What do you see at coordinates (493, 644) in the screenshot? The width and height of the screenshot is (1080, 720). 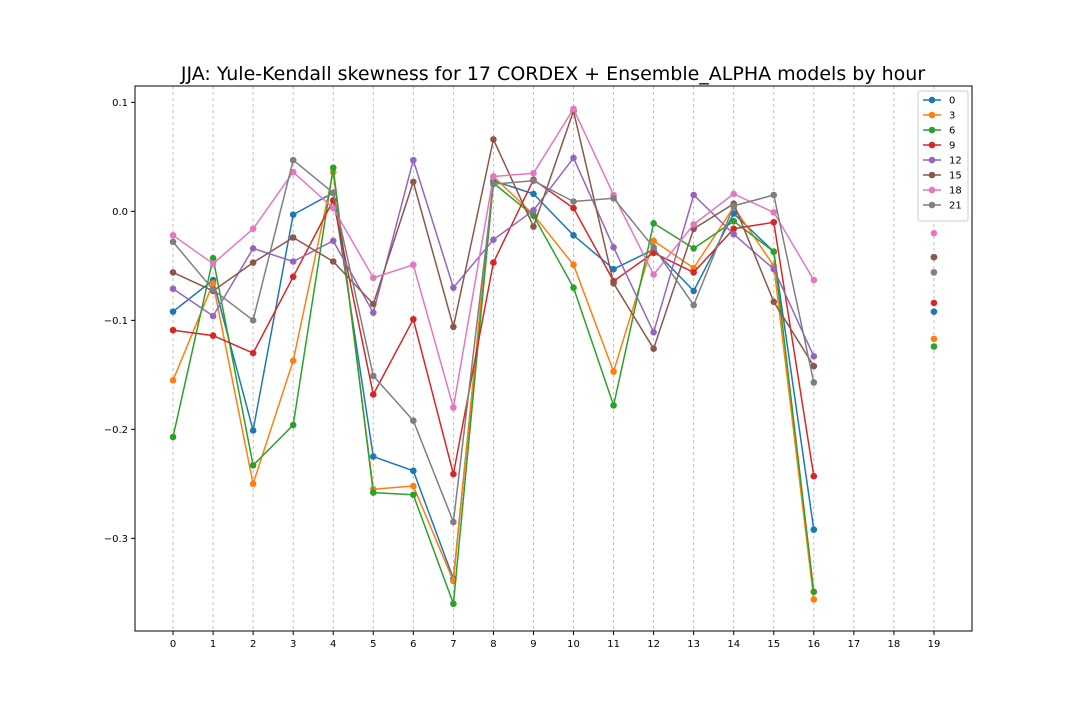 I see `x-tick-label: 8` at bounding box center [493, 644].